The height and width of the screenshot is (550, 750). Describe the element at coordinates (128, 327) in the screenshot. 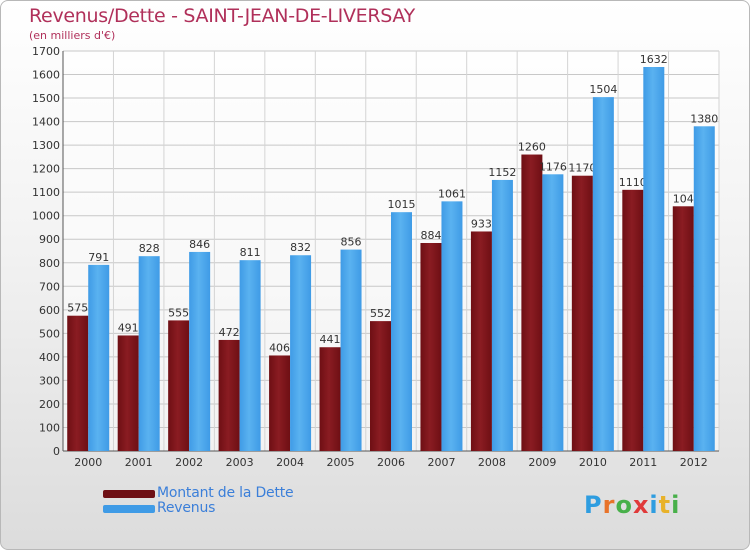

I see `data-label-dette: 491` at that location.